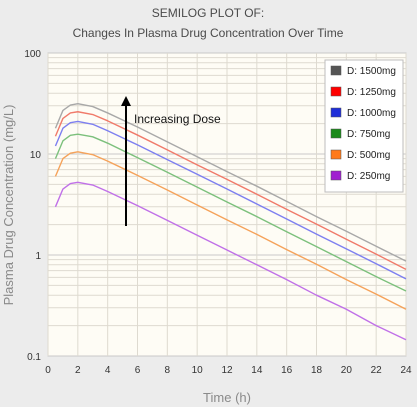 This screenshot has width=417, height=407. Describe the element at coordinates (368, 176) in the screenshot. I see `legend-label: D: 250mg` at that location.